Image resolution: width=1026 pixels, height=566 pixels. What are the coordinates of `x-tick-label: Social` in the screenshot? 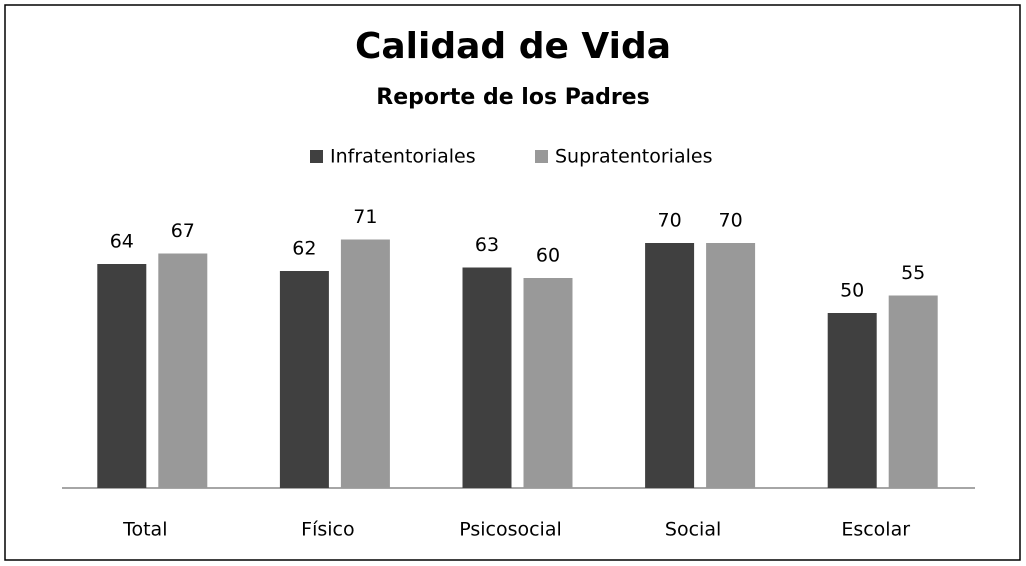 It's located at (693, 530).